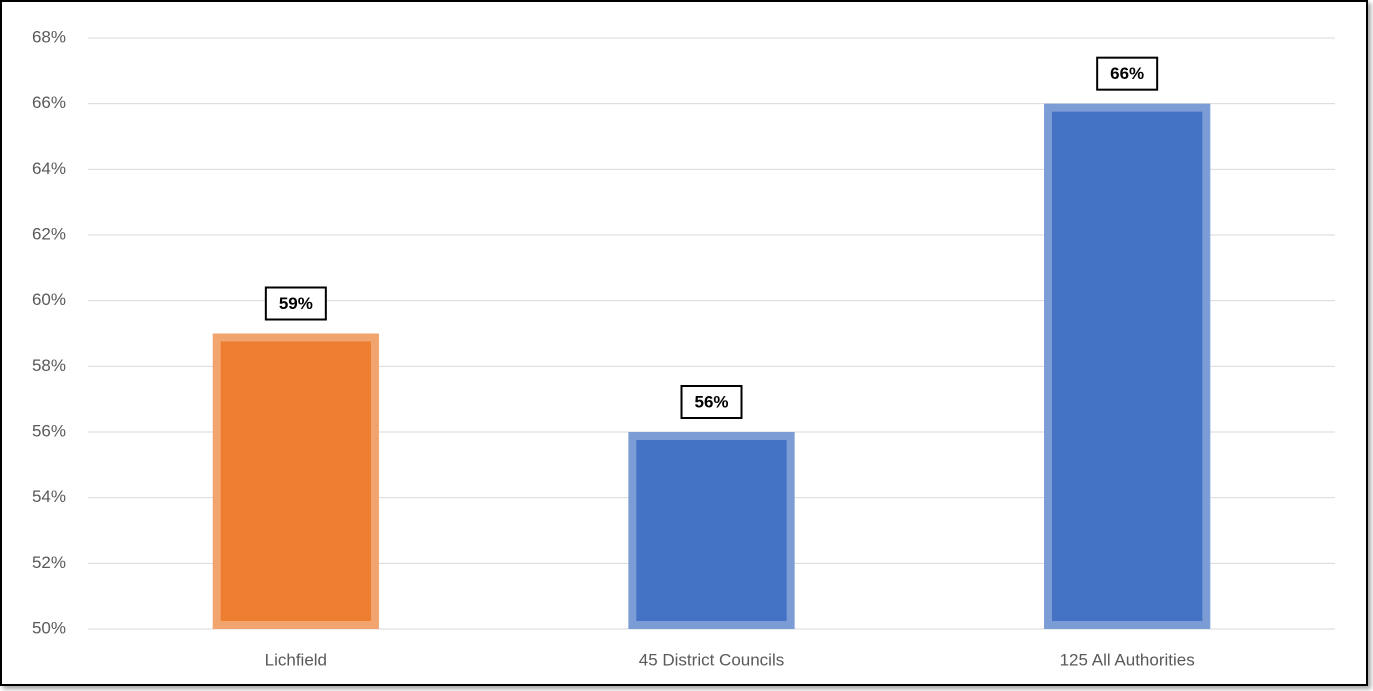 The height and width of the screenshot is (691, 1373). Describe the element at coordinates (1127, 659) in the screenshot. I see `x-tick-label: 125 All Authorities` at that location.